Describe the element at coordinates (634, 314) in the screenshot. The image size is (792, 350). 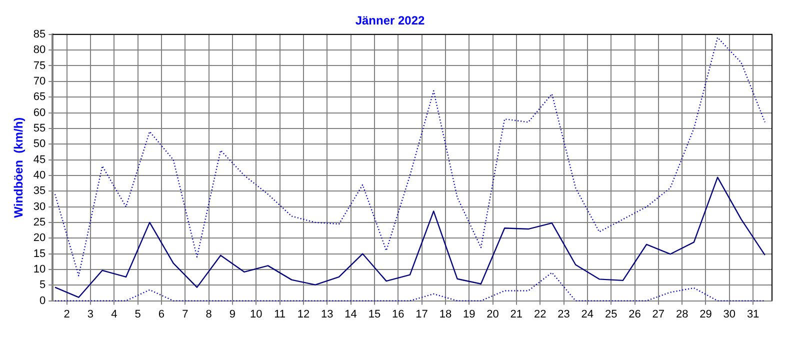
I see `x-tick-label: 26` at that location.